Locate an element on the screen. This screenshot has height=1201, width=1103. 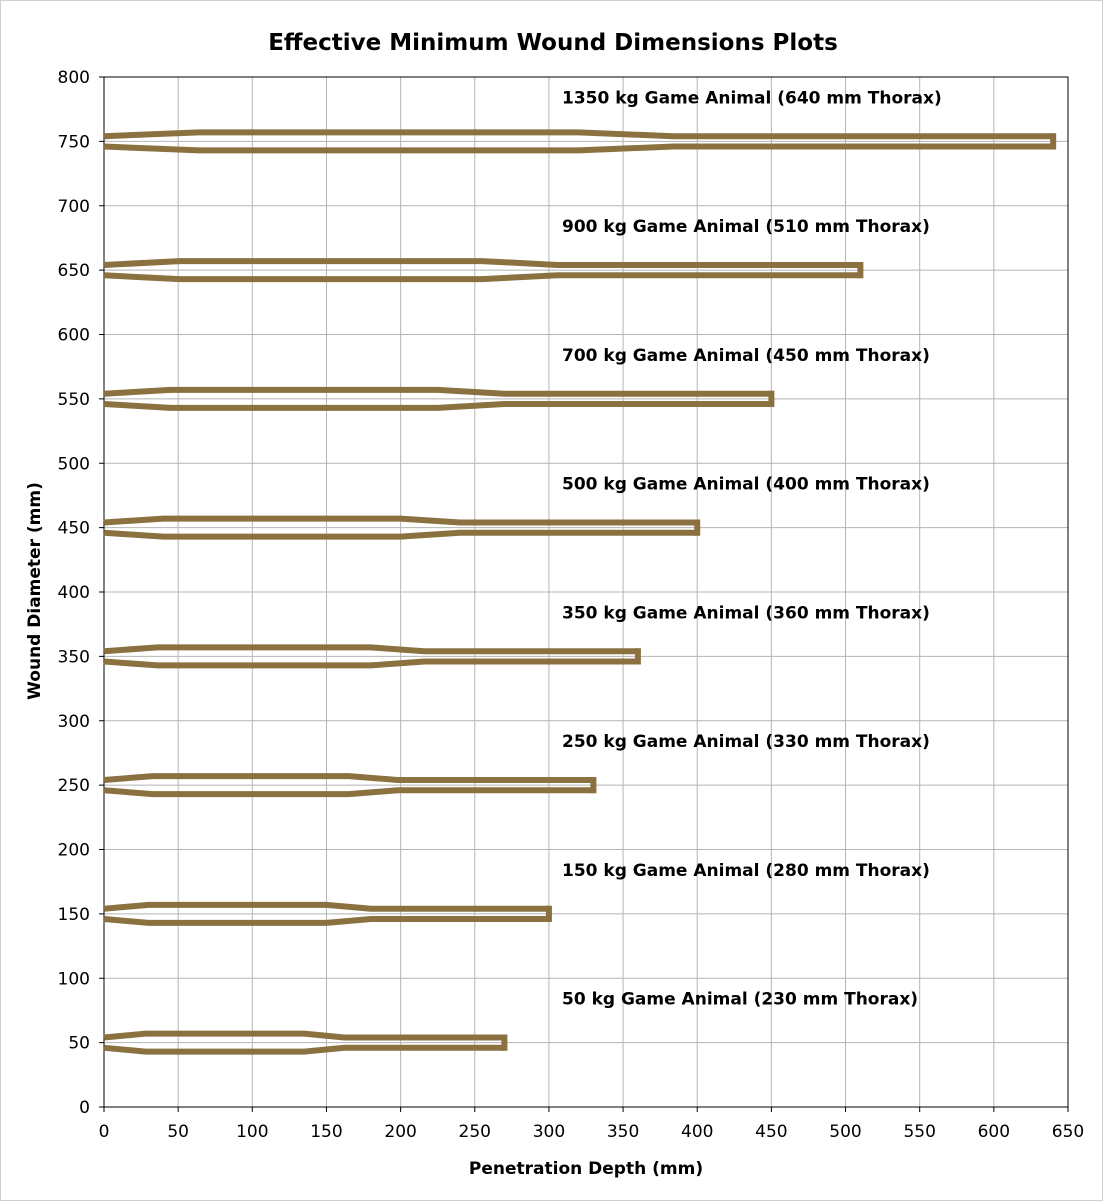
x-tick-label: 150 is located at coordinates (326, 1132).